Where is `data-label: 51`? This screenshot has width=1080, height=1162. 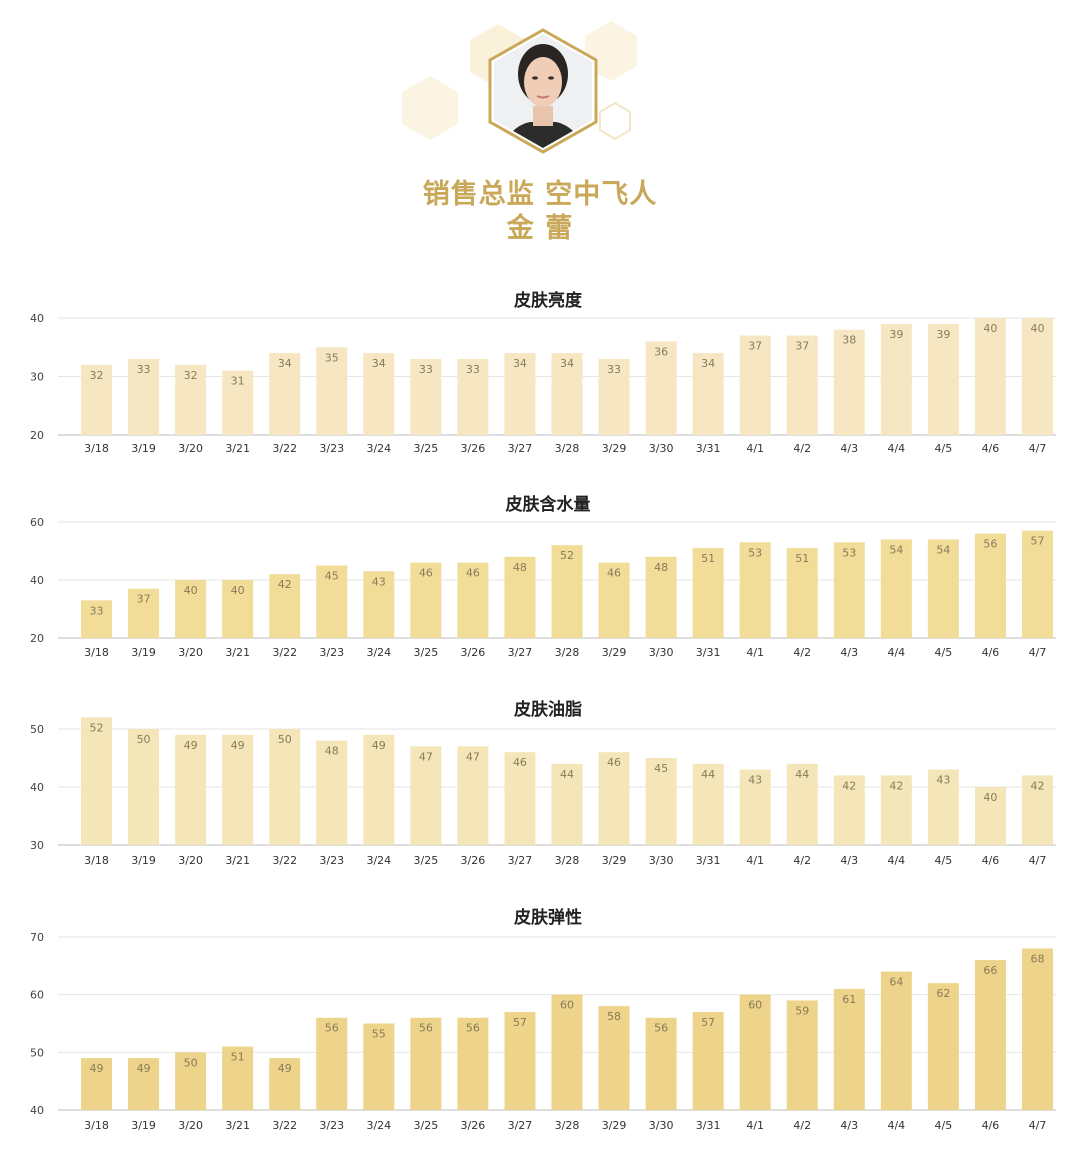 data-label: 51 is located at coordinates (238, 1057).